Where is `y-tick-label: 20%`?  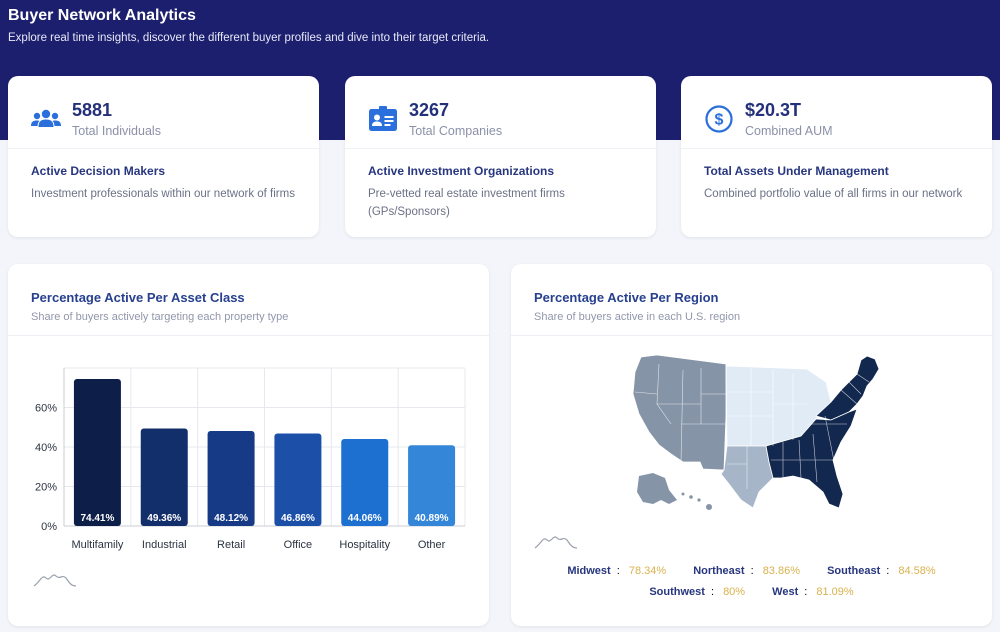 y-tick-label: 20% is located at coordinates (46, 488).